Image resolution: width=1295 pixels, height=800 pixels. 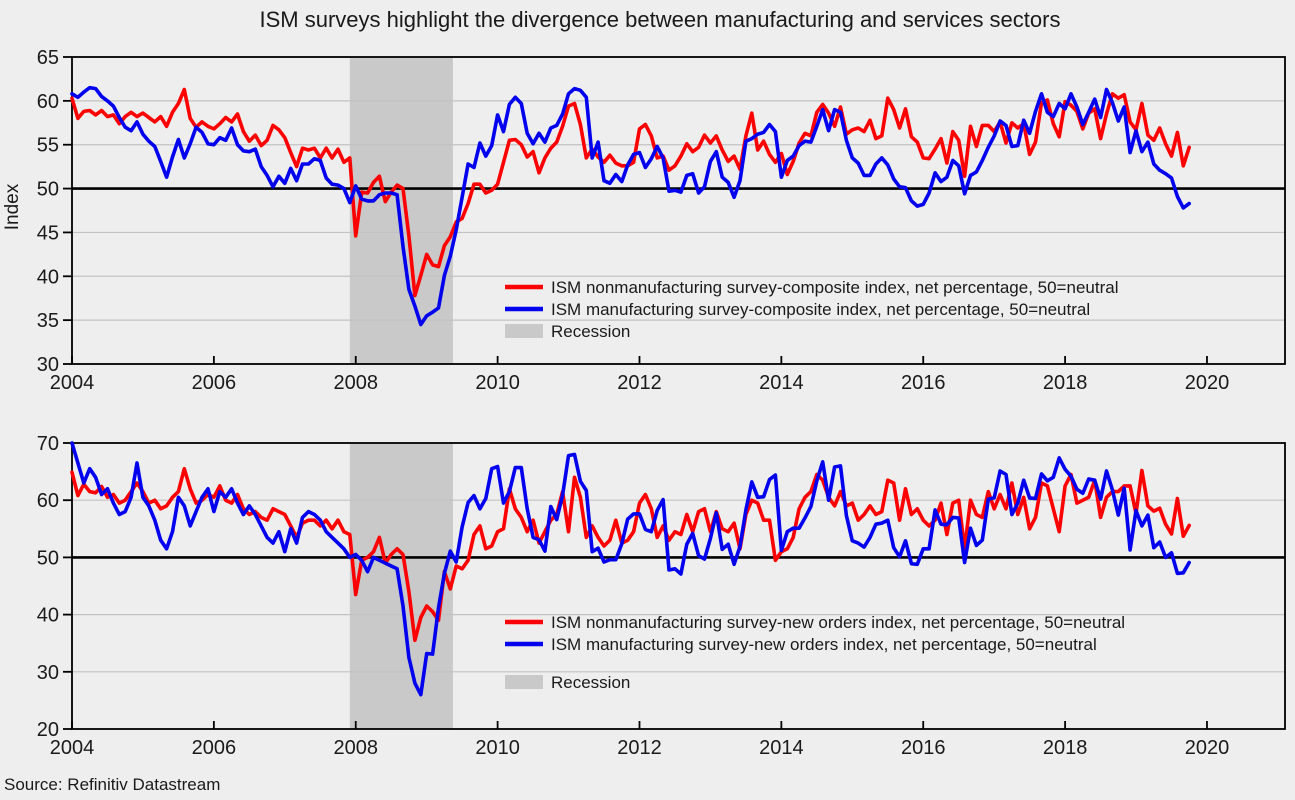 What do you see at coordinates (12, 206) in the screenshot?
I see `y-axis-label: Index` at bounding box center [12, 206].